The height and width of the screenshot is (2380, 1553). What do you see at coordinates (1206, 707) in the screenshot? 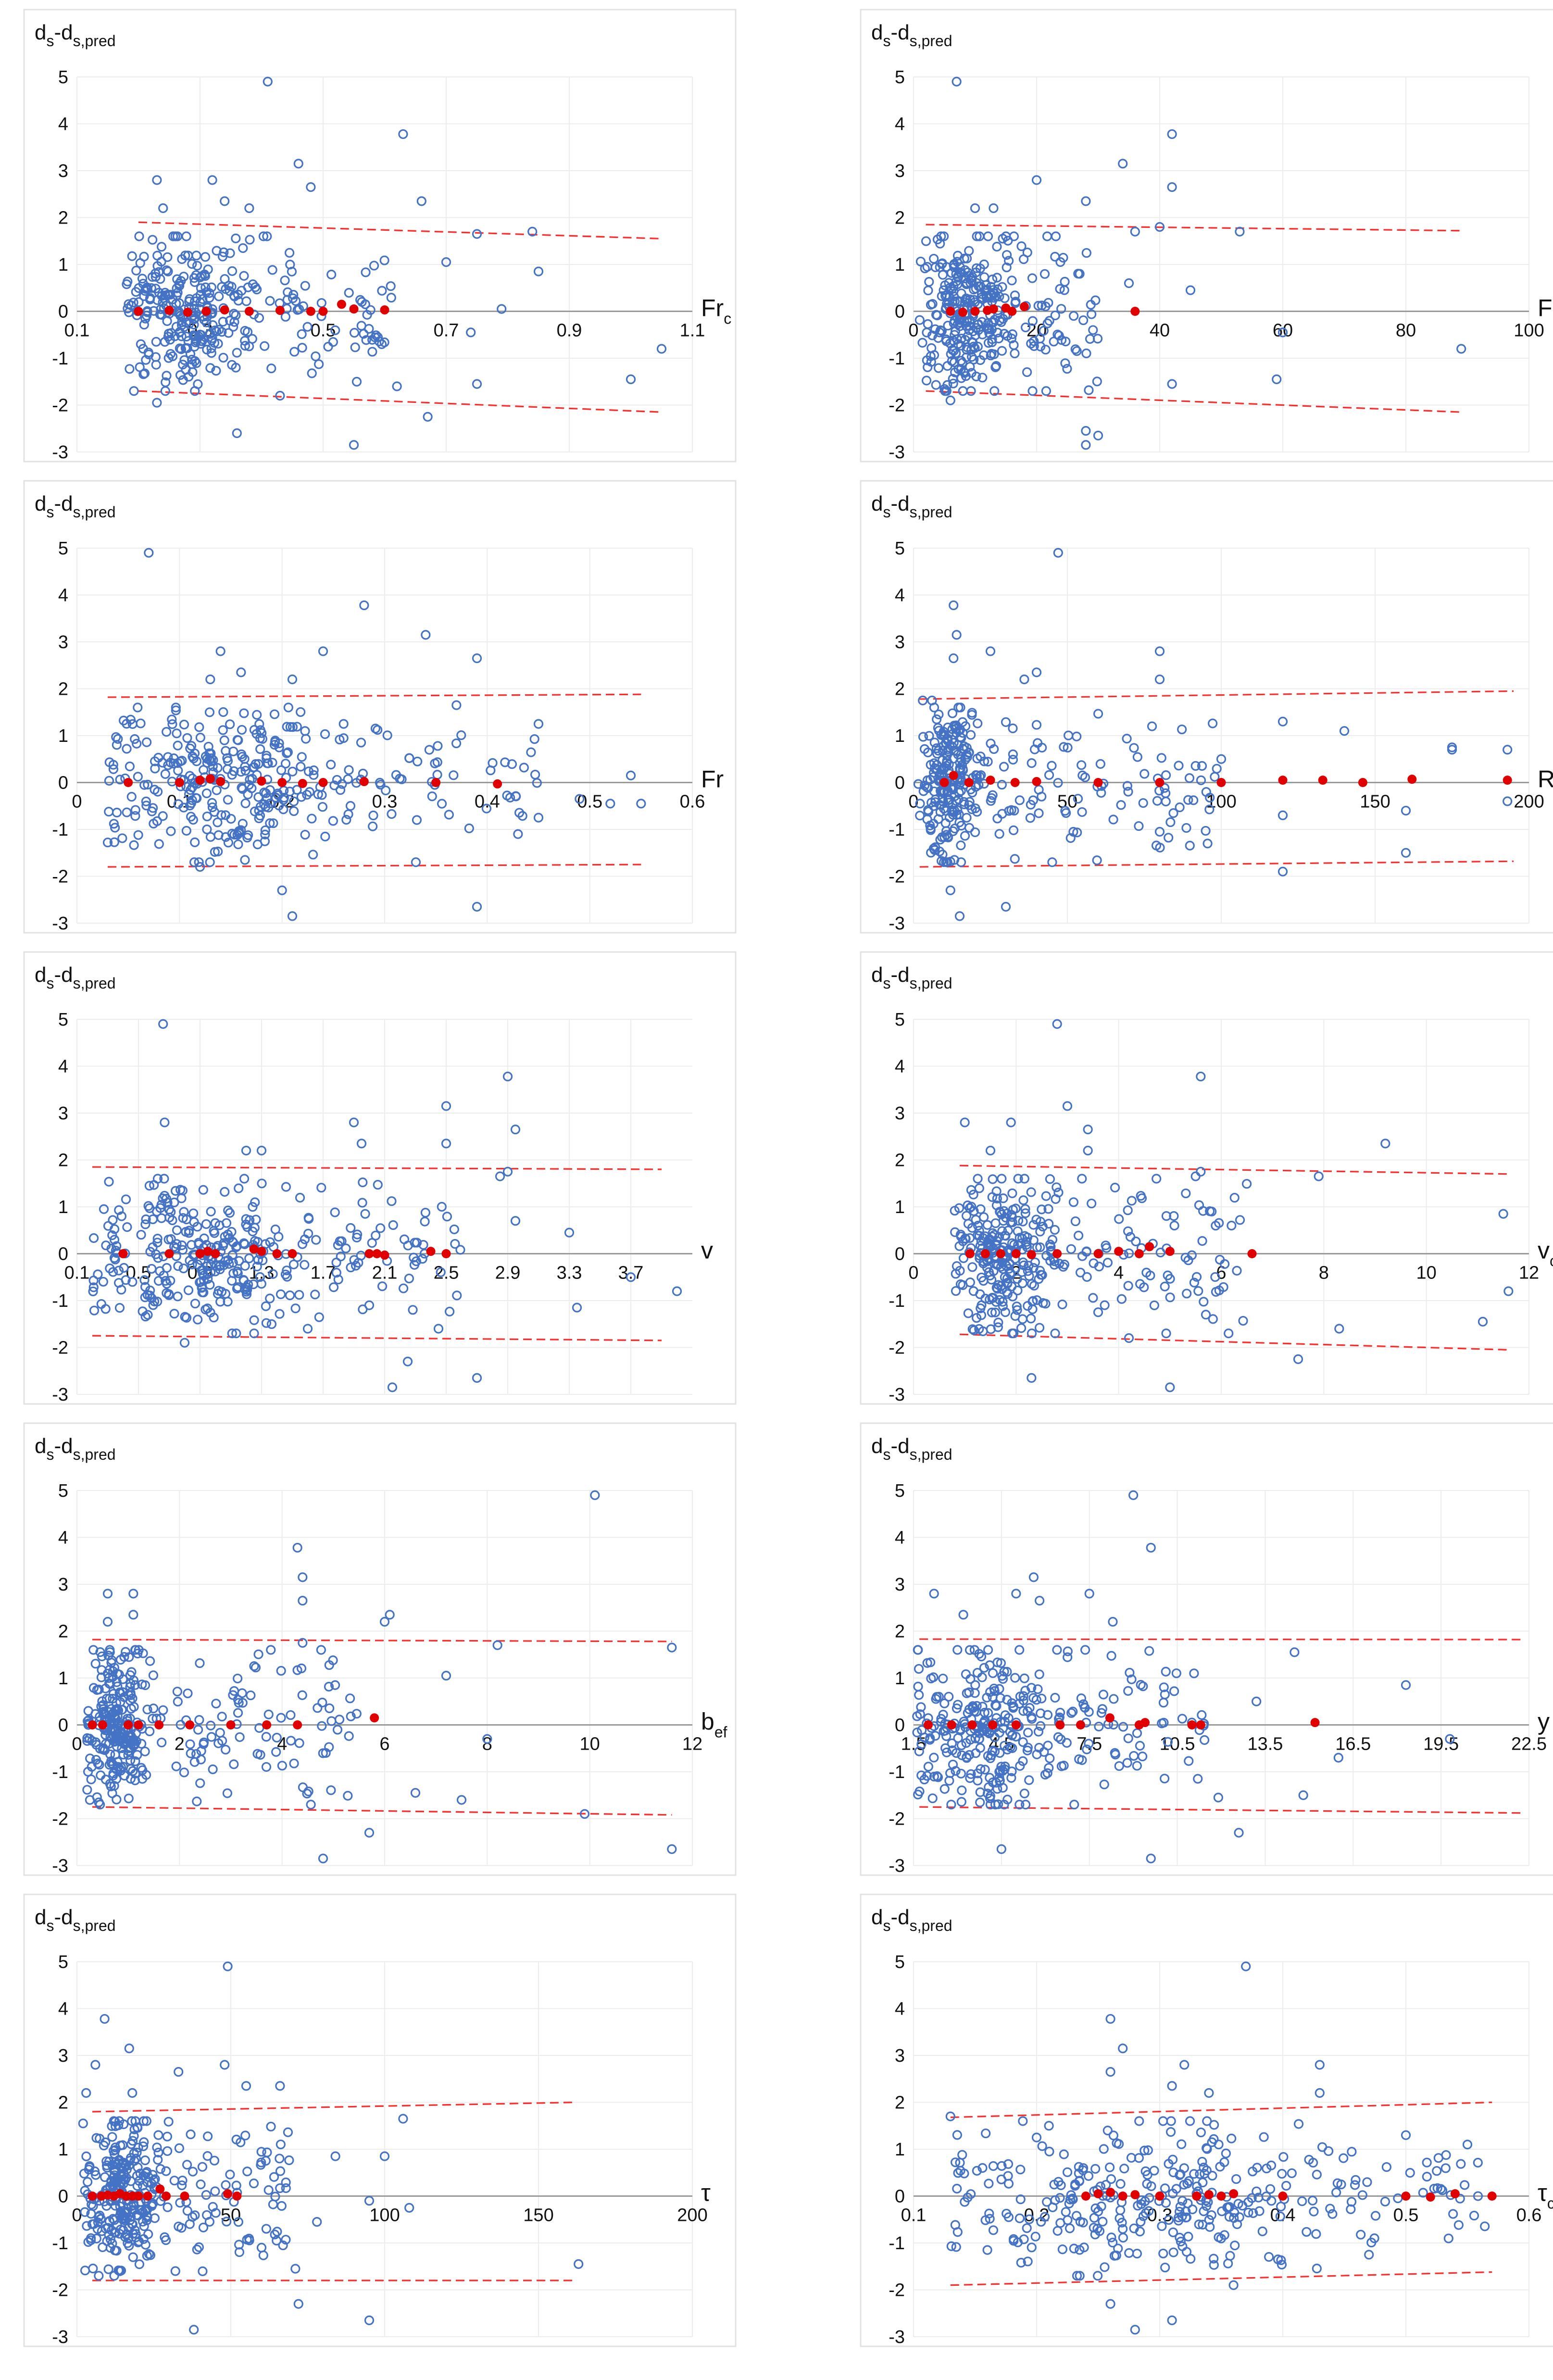
I see `chart-panel-4: -3-2-1012345050100150200Repds-ds,pred` at bounding box center [1206, 707].